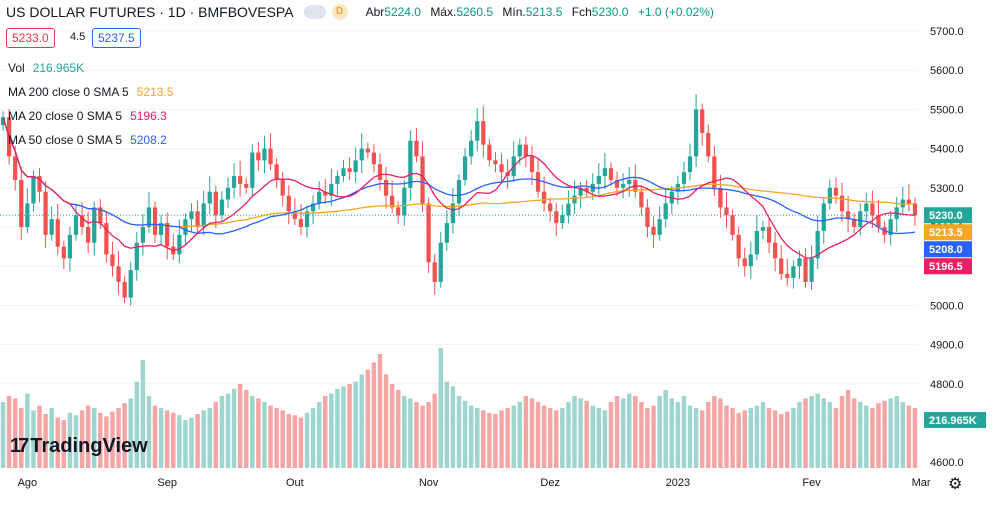  I want to click on x-tick-label: Fev, so click(811, 483).